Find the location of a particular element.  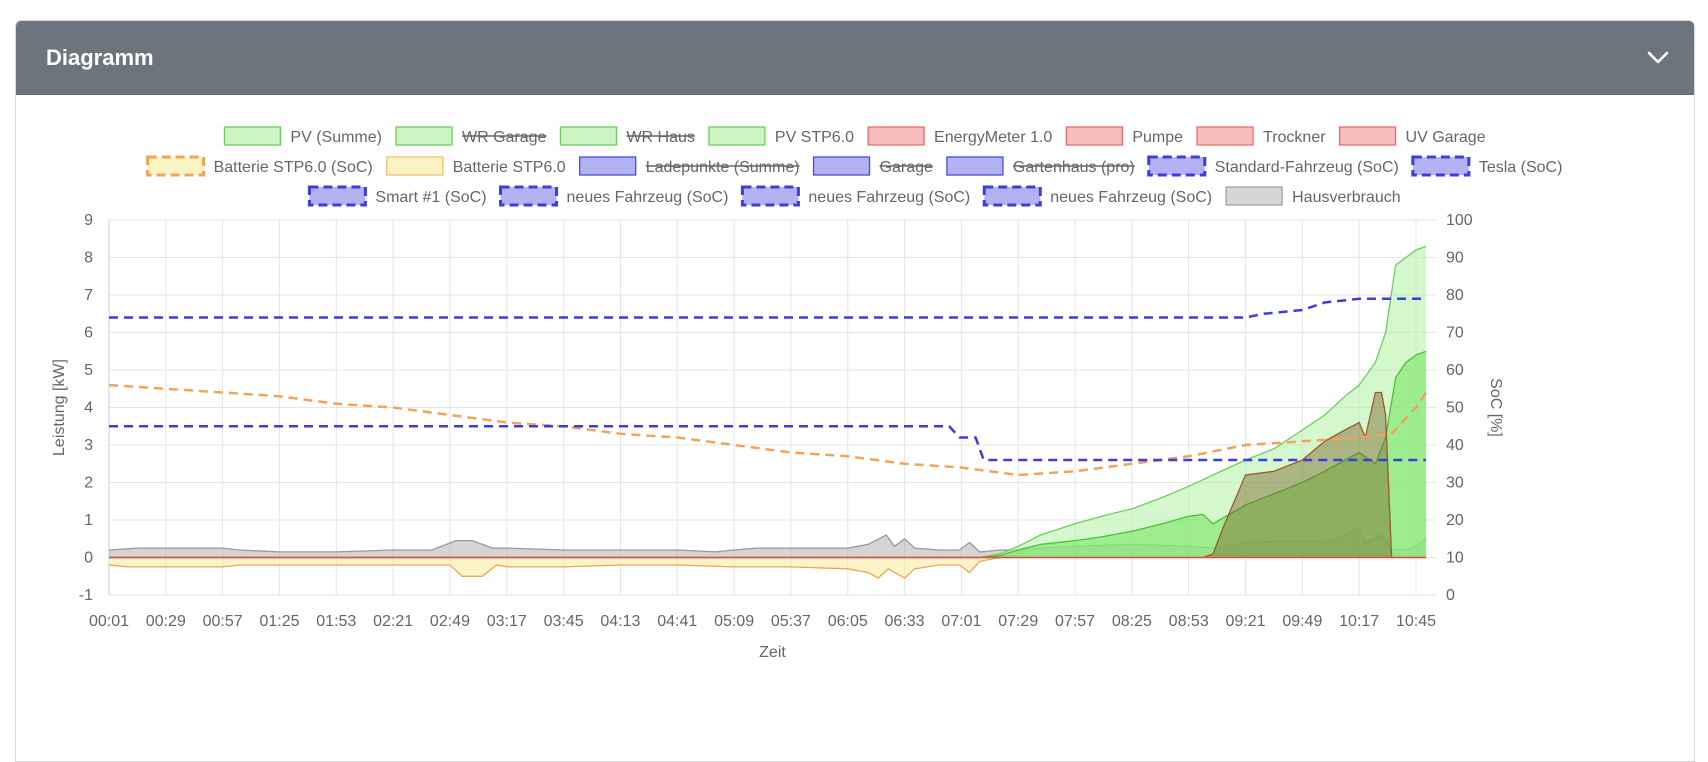

legend-label-energymeter-1-0: EnergyMeter 1.0 is located at coordinates (993, 137).